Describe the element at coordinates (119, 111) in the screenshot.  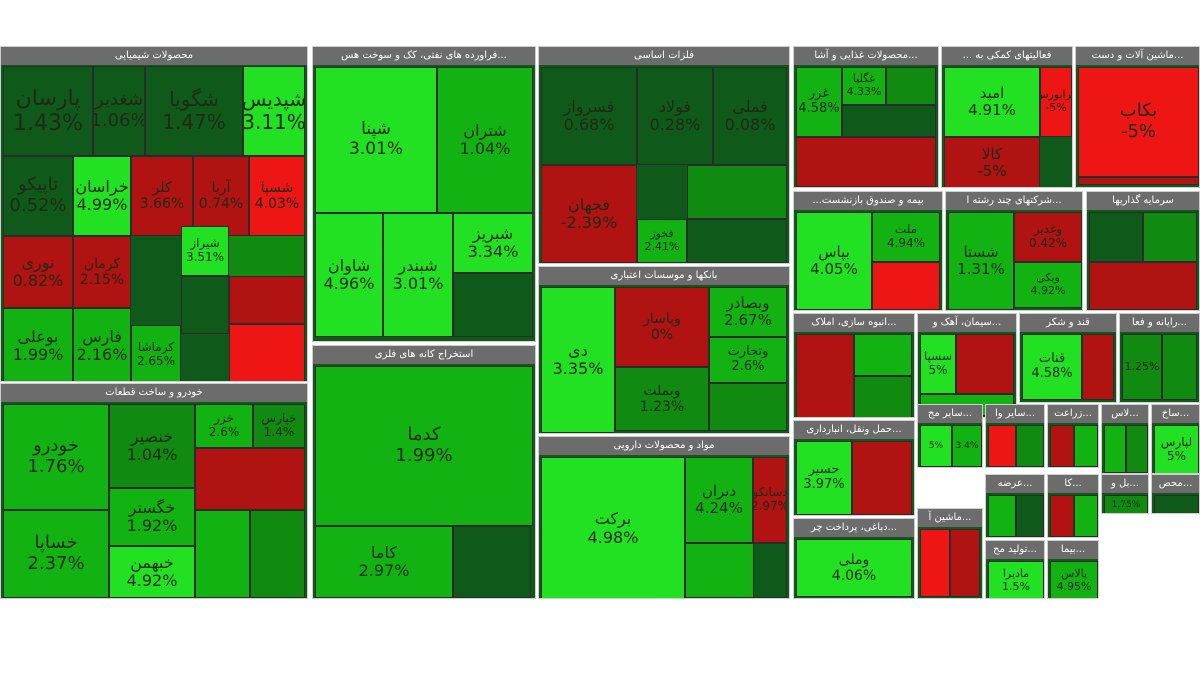
I see `stock-tile: شغدیر 1.06%` at that location.